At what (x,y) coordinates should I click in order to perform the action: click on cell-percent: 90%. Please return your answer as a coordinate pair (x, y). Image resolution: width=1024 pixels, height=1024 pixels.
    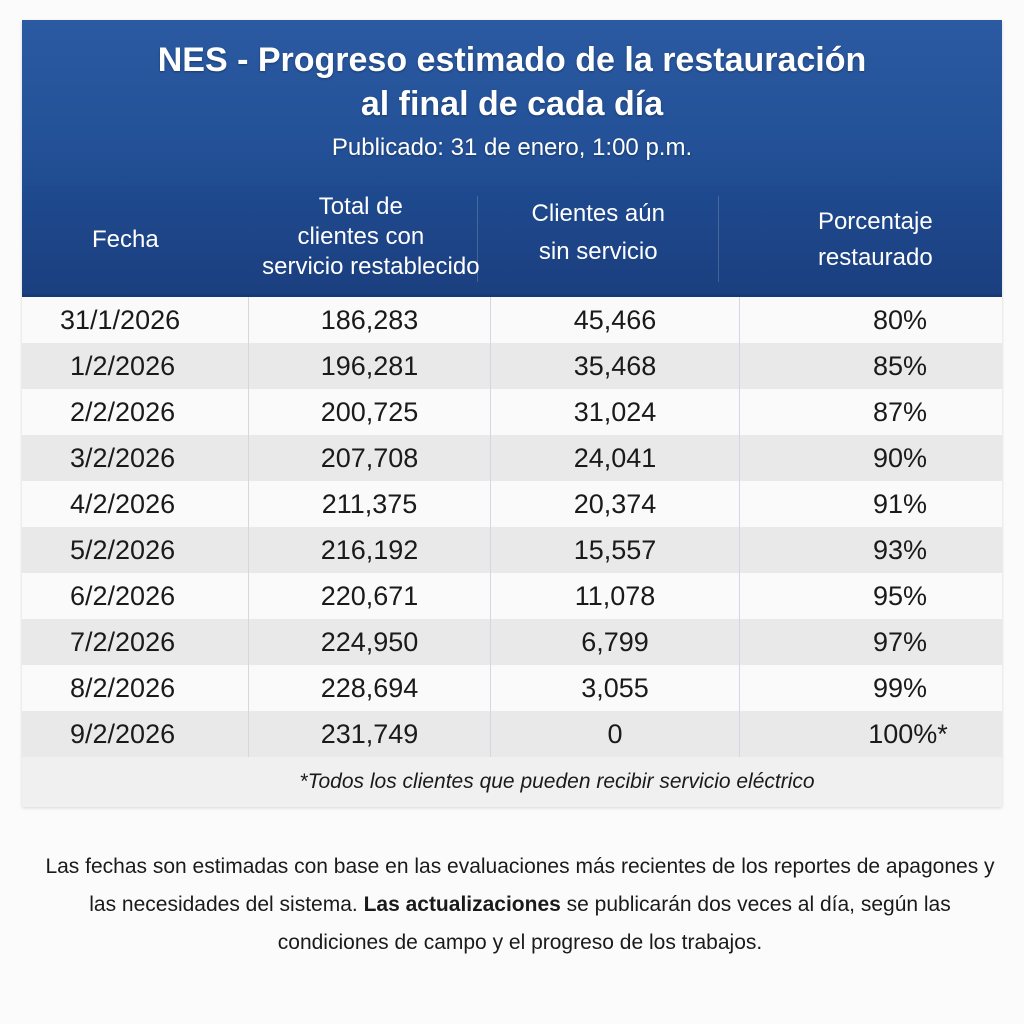
    Looking at the image, I should click on (900, 457).